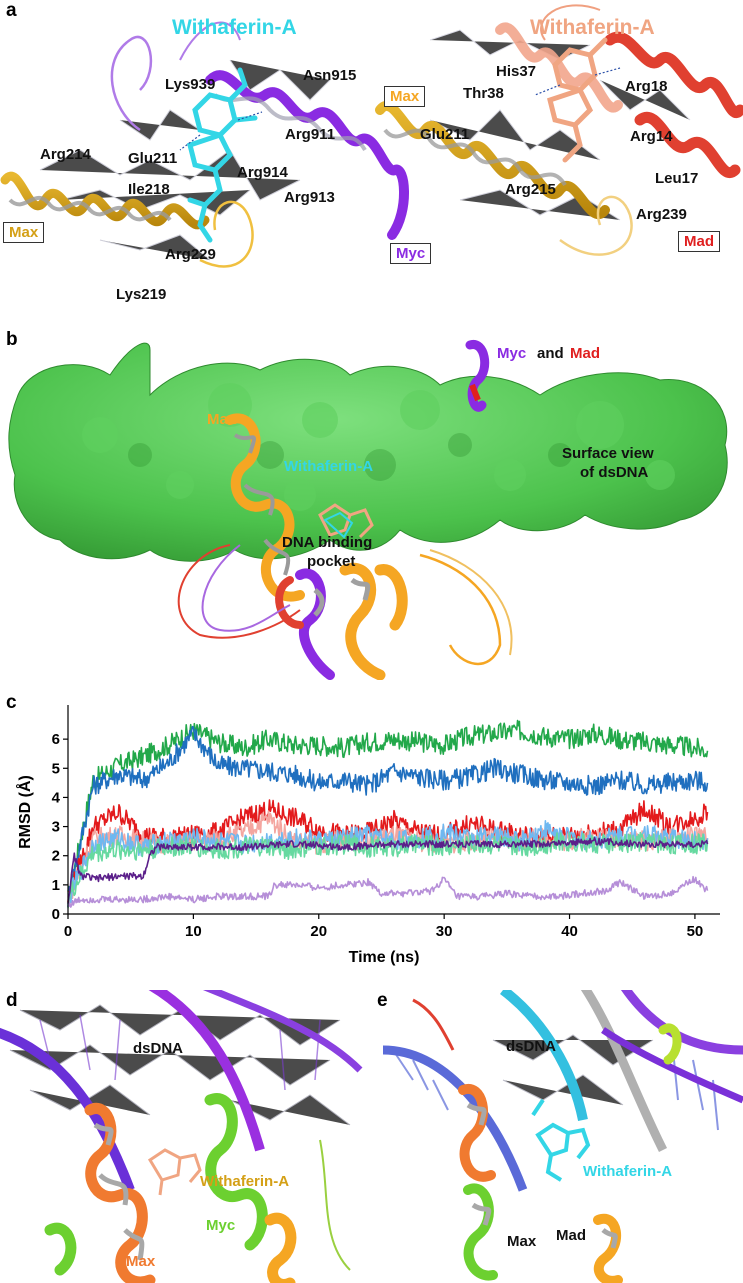  What do you see at coordinates (569, 931) in the screenshot?
I see `x-tick-label: 40` at bounding box center [569, 931].